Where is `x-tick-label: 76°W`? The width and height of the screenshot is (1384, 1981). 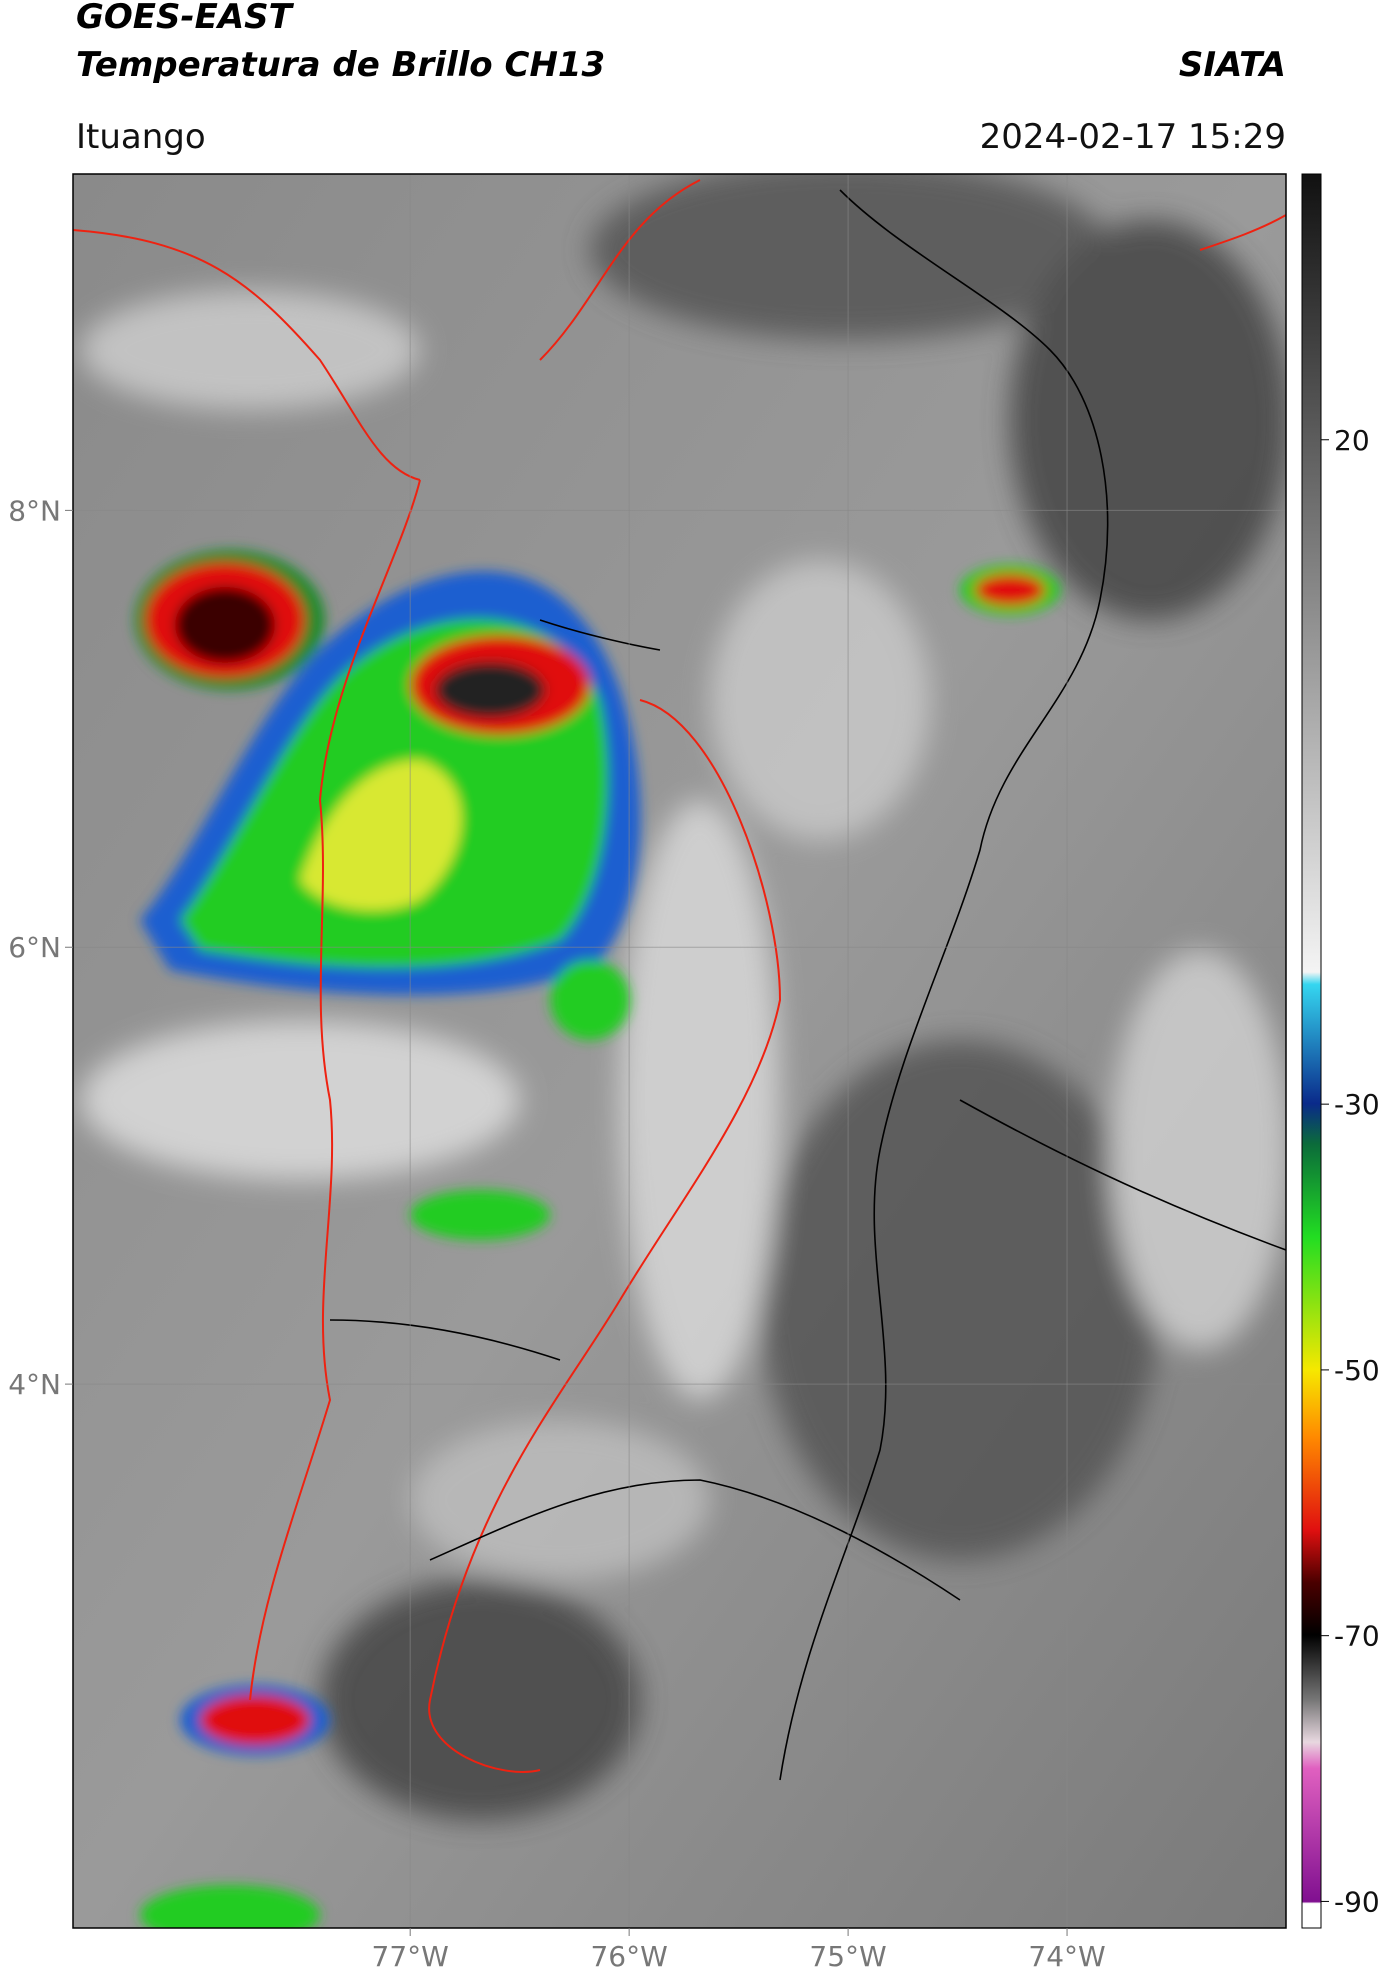 x-tick-label: 76°W is located at coordinates (628, 1956).